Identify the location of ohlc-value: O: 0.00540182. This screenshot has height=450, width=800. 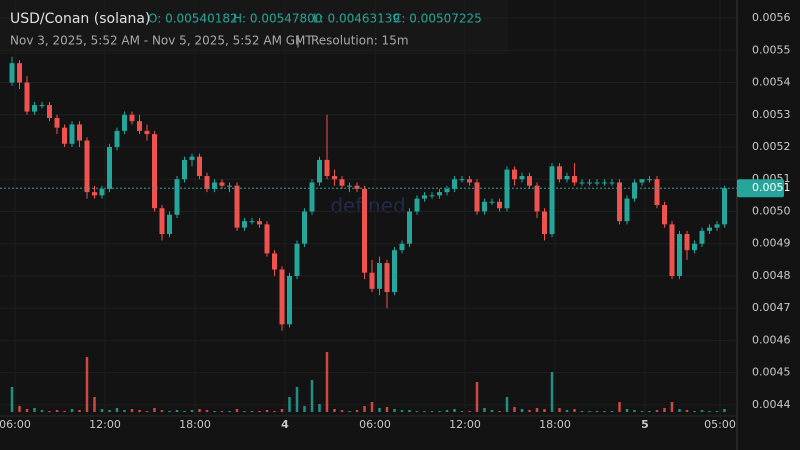
(193, 19).